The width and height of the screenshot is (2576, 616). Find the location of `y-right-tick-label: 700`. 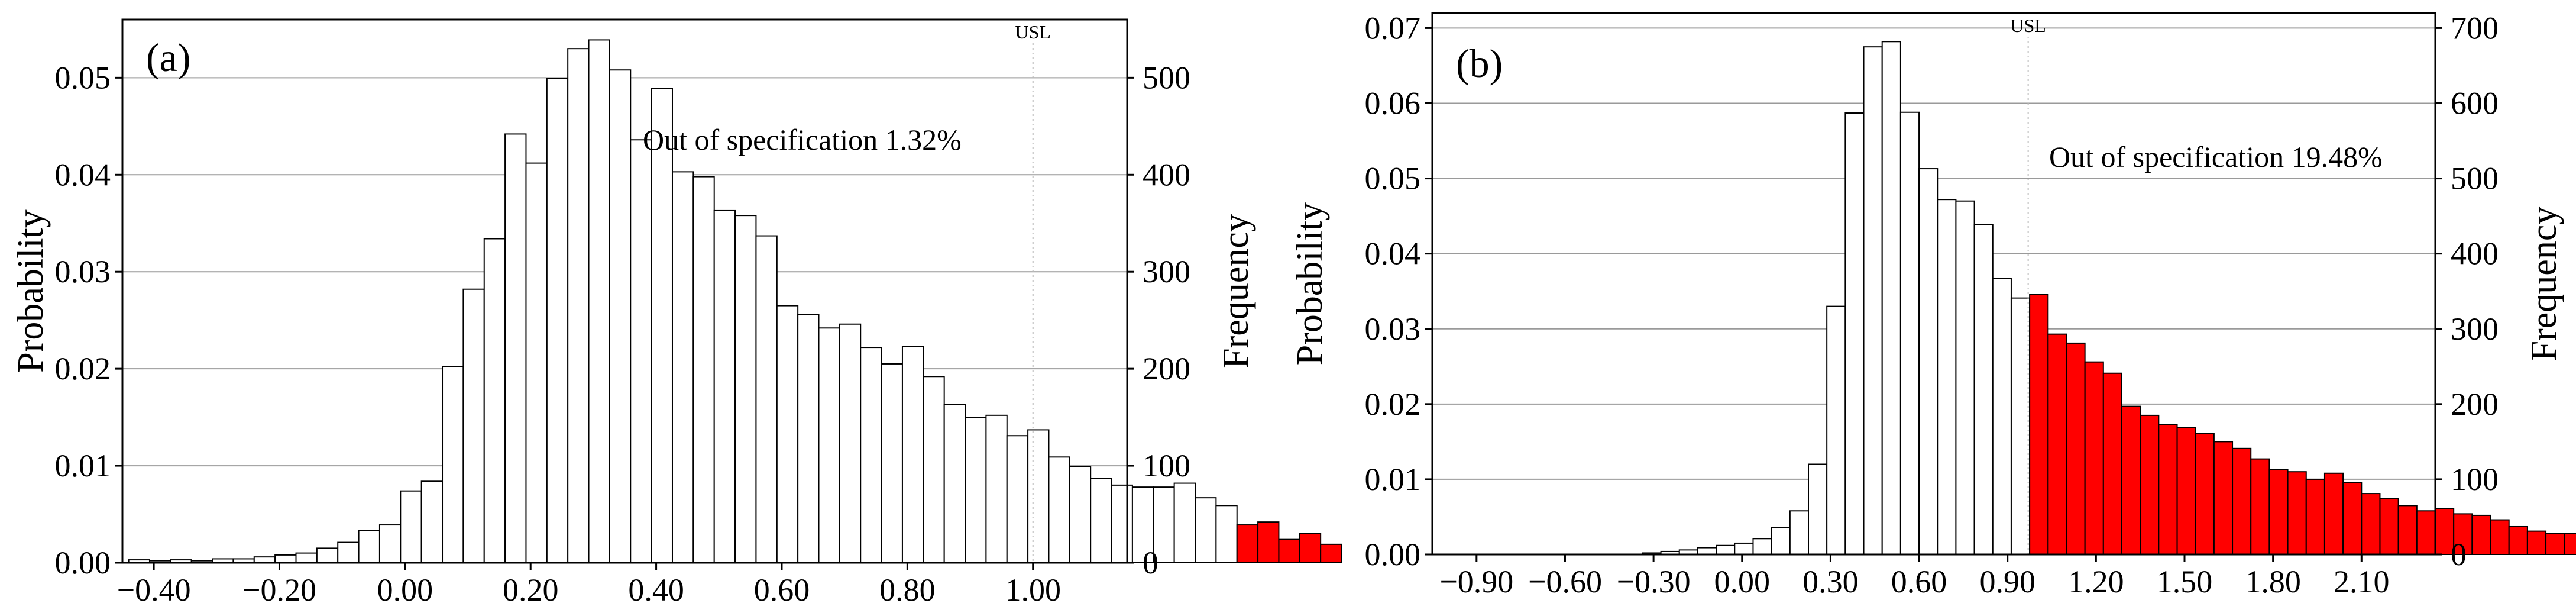

y-right-tick-label: 700 is located at coordinates (2475, 28).